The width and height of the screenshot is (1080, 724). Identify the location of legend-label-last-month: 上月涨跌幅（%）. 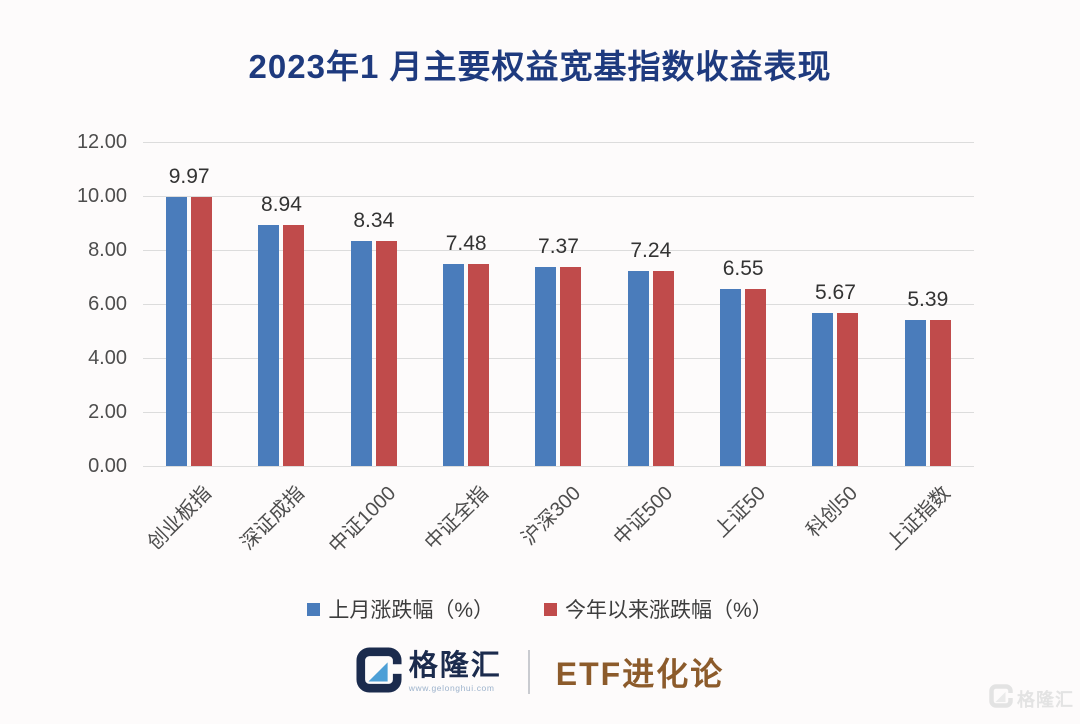
(411, 610).